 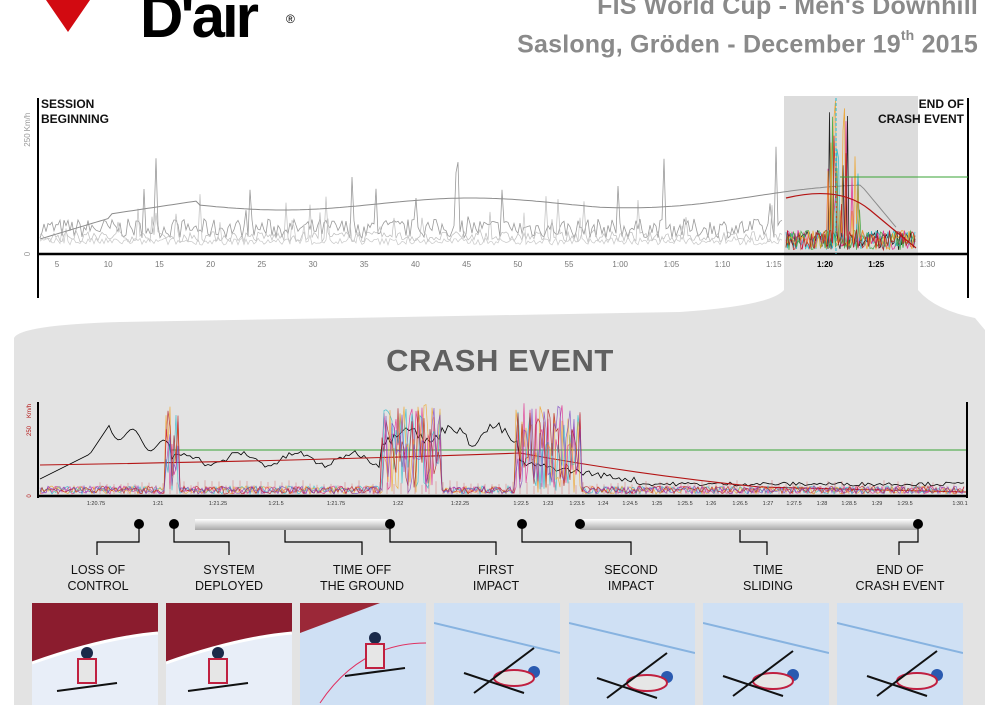 I want to click on session-x-tick-label: 40, so click(x=415, y=264).